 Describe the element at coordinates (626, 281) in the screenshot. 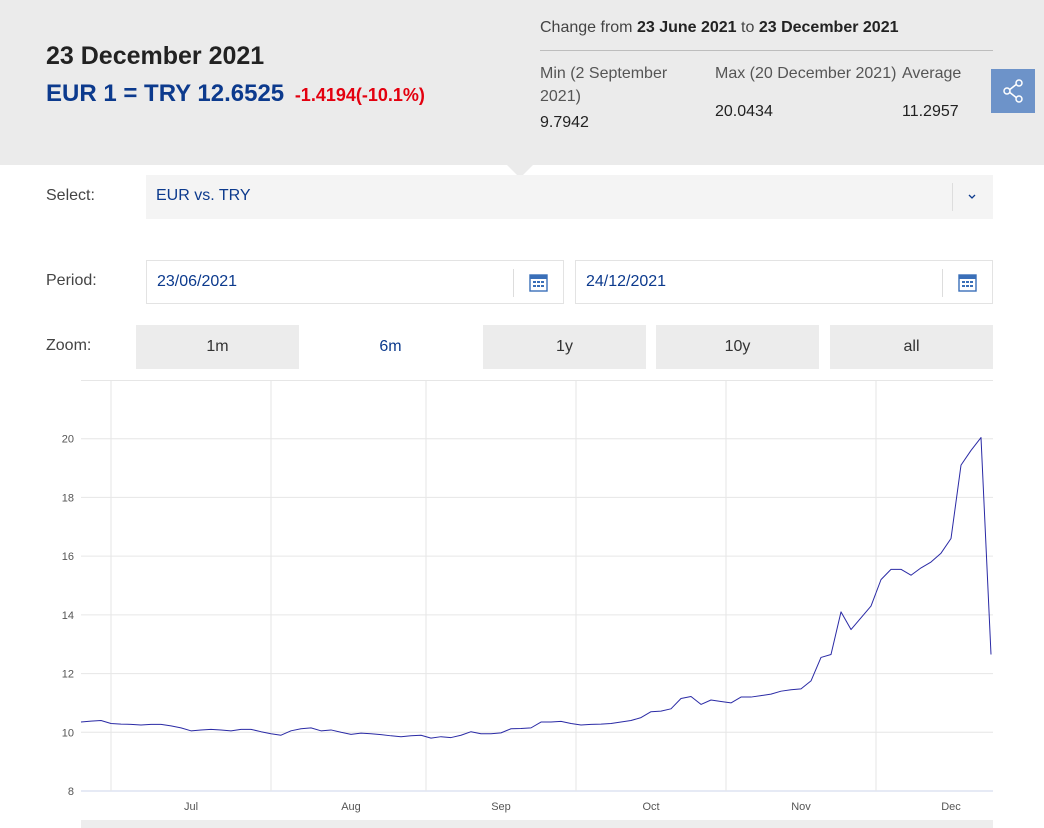

I see `end-value: 24/12/2021` at that location.